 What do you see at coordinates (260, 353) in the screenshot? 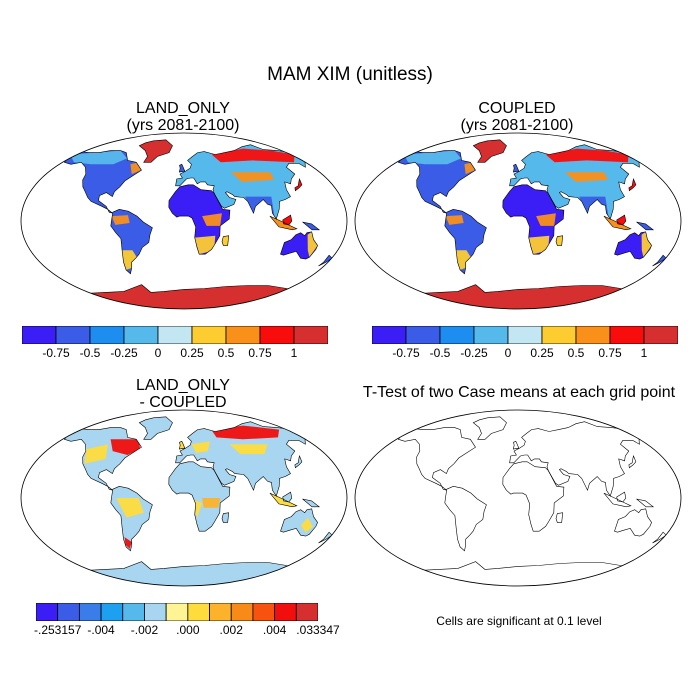
I see `colorbar-tick-label: 0.75` at bounding box center [260, 353].